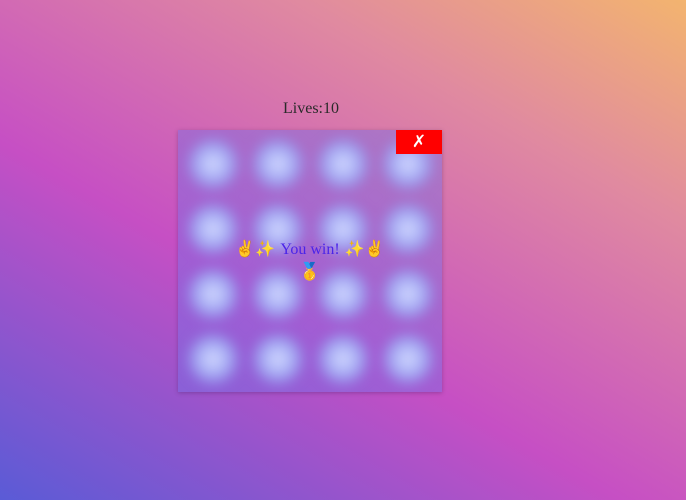 The image size is (686, 500). I want to click on close-button: ✗, so click(419, 142).